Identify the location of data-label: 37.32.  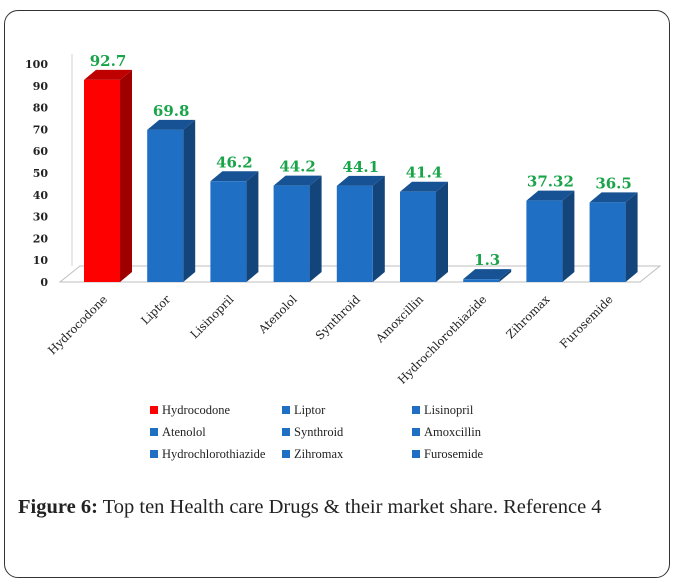
(550, 182).